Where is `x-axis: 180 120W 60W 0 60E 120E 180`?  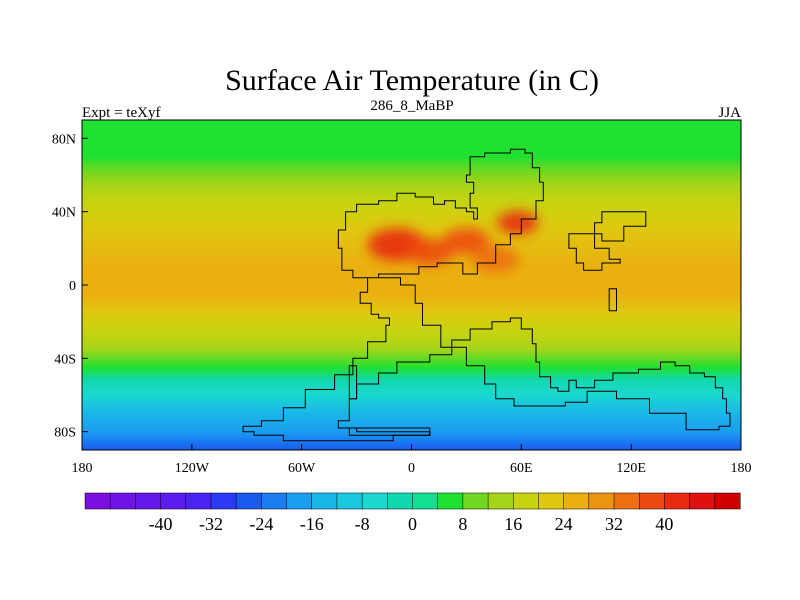
x-axis: 180 120W 60W 0 60E 120E 180 is located at coordinates (412, 460).